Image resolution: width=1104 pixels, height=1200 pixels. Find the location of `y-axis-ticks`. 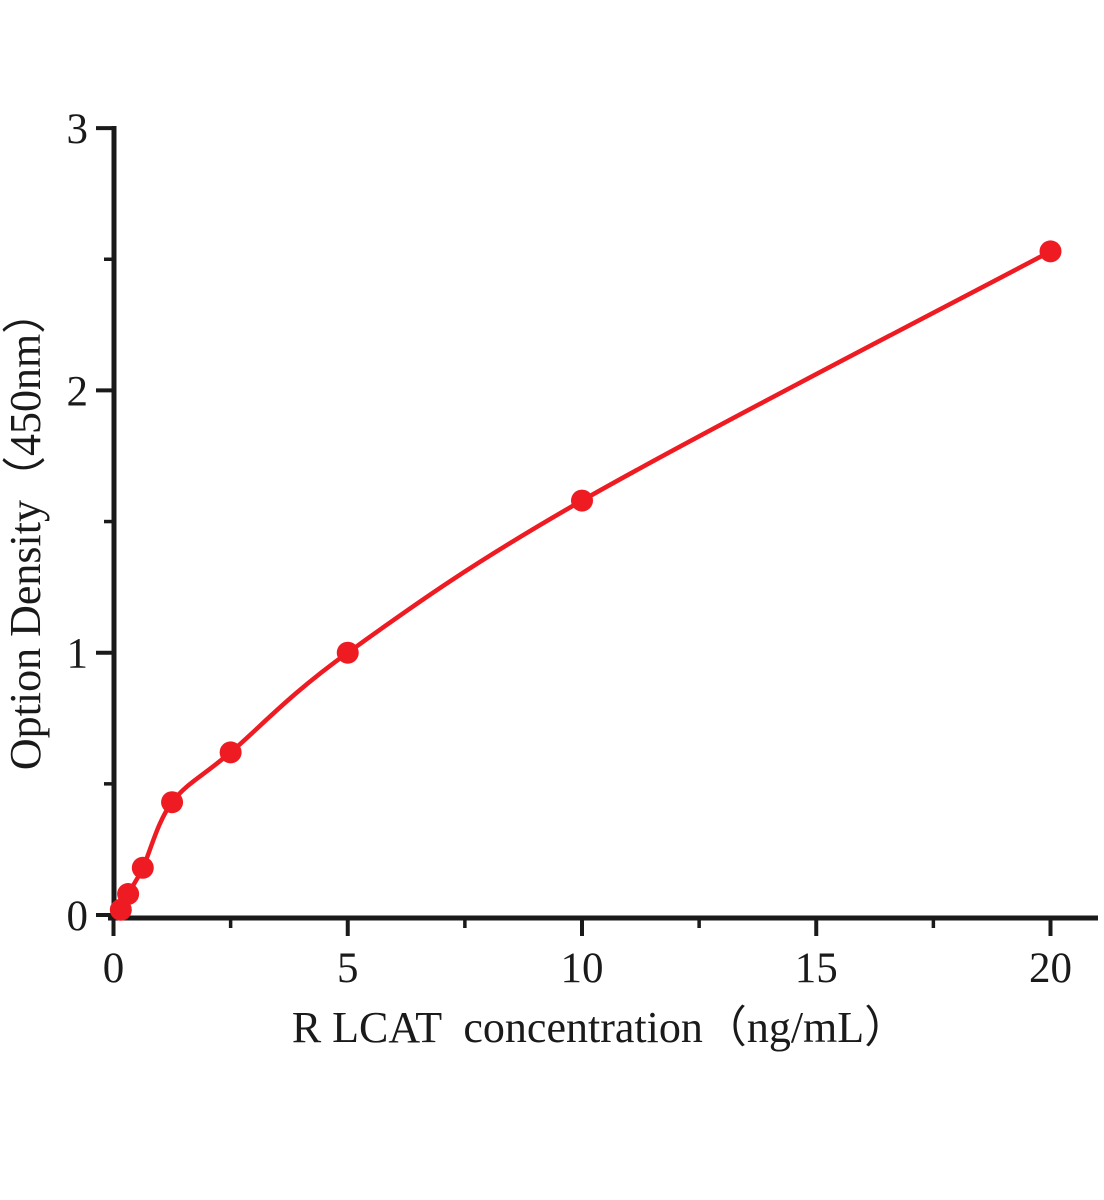

y-axis-ticks is located at coordinates (105, 521).